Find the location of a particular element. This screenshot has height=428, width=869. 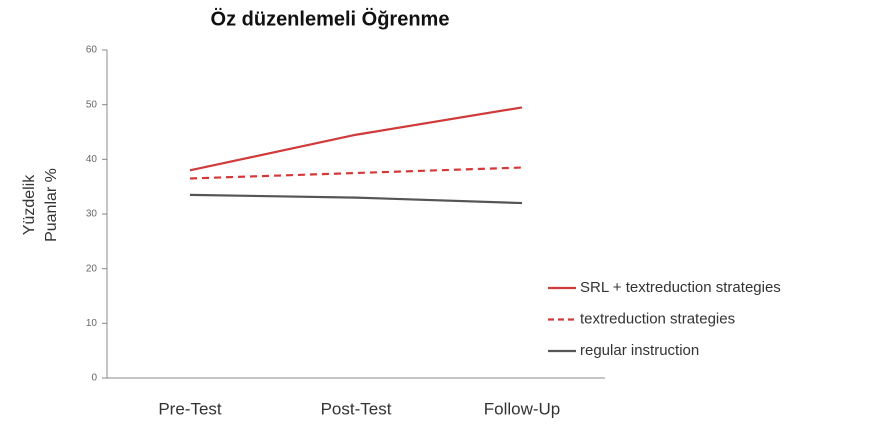

y-tick-label: 20 is located at coordinates (92, 268).